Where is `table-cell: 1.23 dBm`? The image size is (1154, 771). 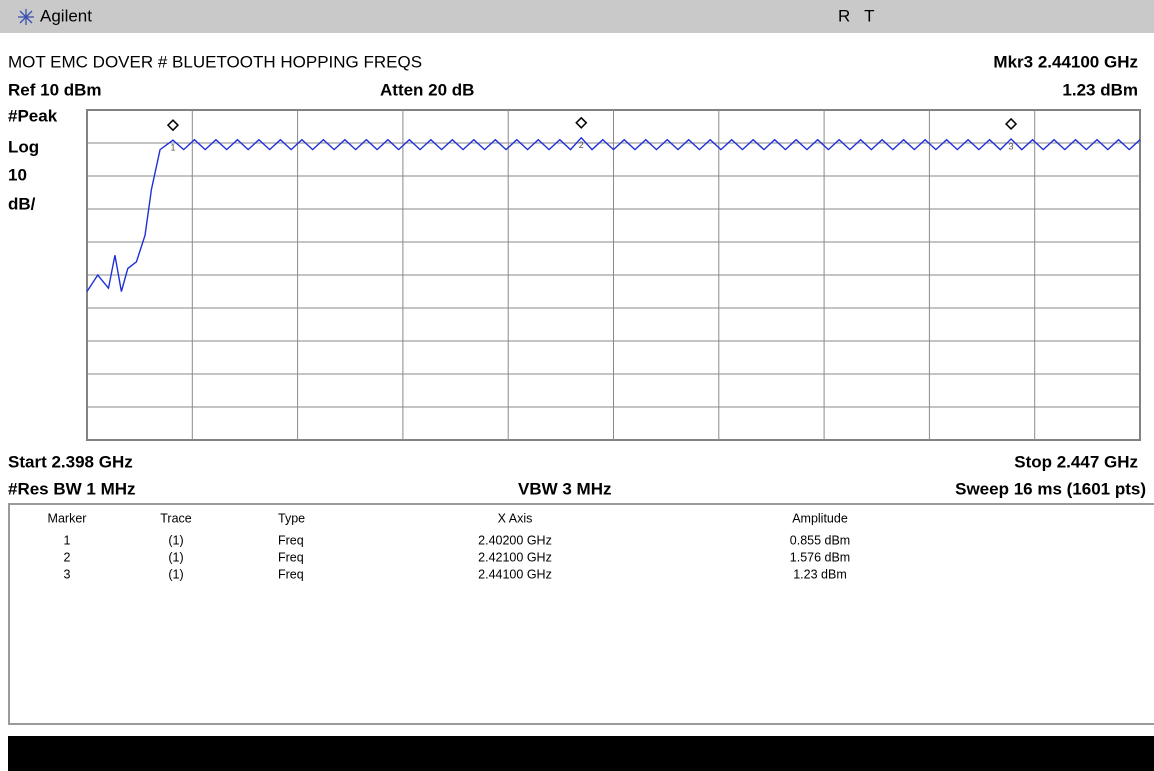 table-cell: 1.23 dBm is located at coordinates (820, 574).